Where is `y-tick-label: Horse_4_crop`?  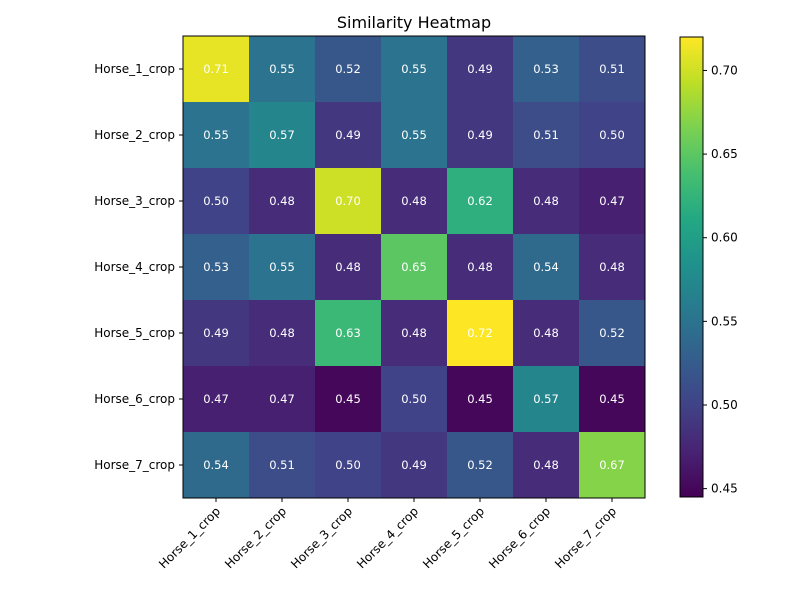
y-tick-label: Horse_4_crop is located at coordinates (134, 267).